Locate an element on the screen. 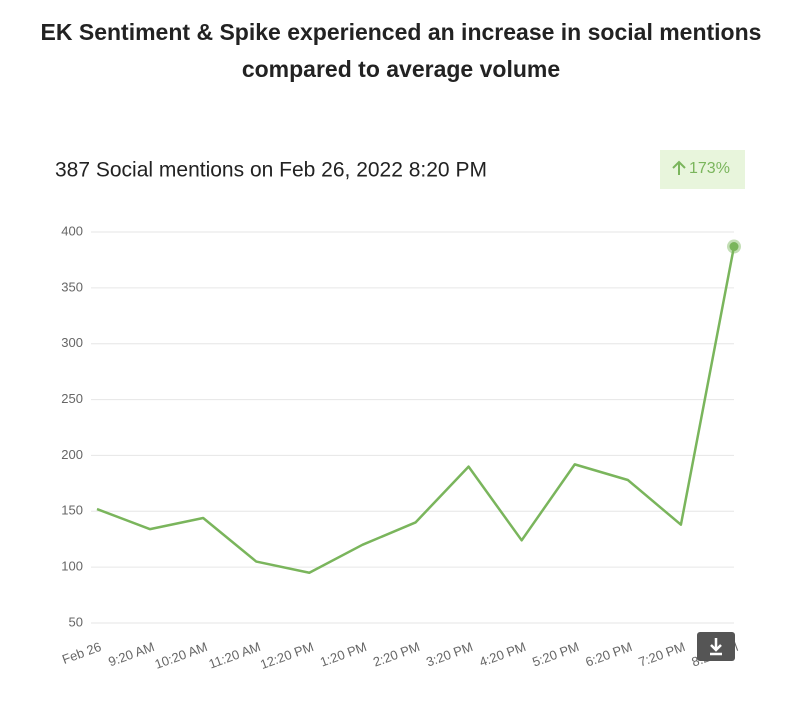 The width and height of the screenshot is (802, 702). x-tick-label: 10:20 AM is located at coordinates (181, 655).